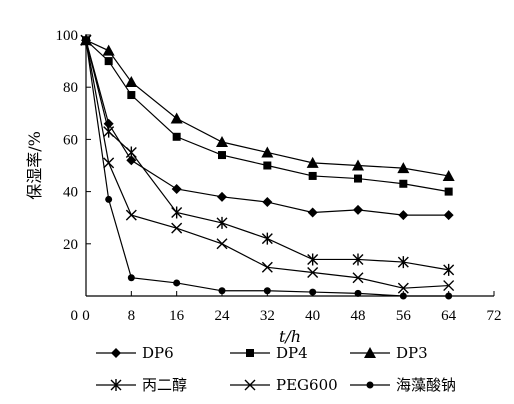  I want to click on legend-item: DP4, so click(269, 353).